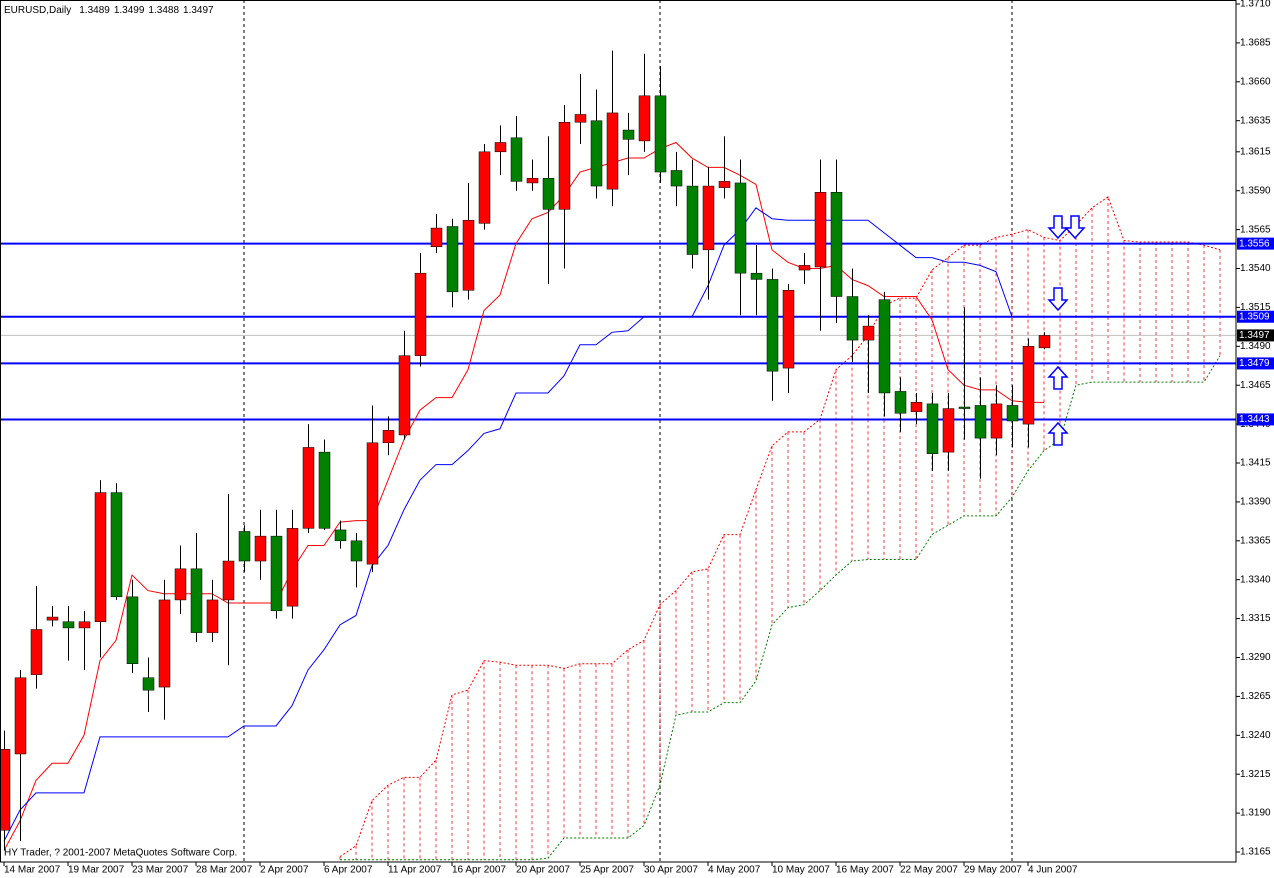 This screenshot has height=878, width=1274. Describe the element at coordinates (1255, 5) in the screenshot. I see `y-tick-label: 1.3710` at that location.